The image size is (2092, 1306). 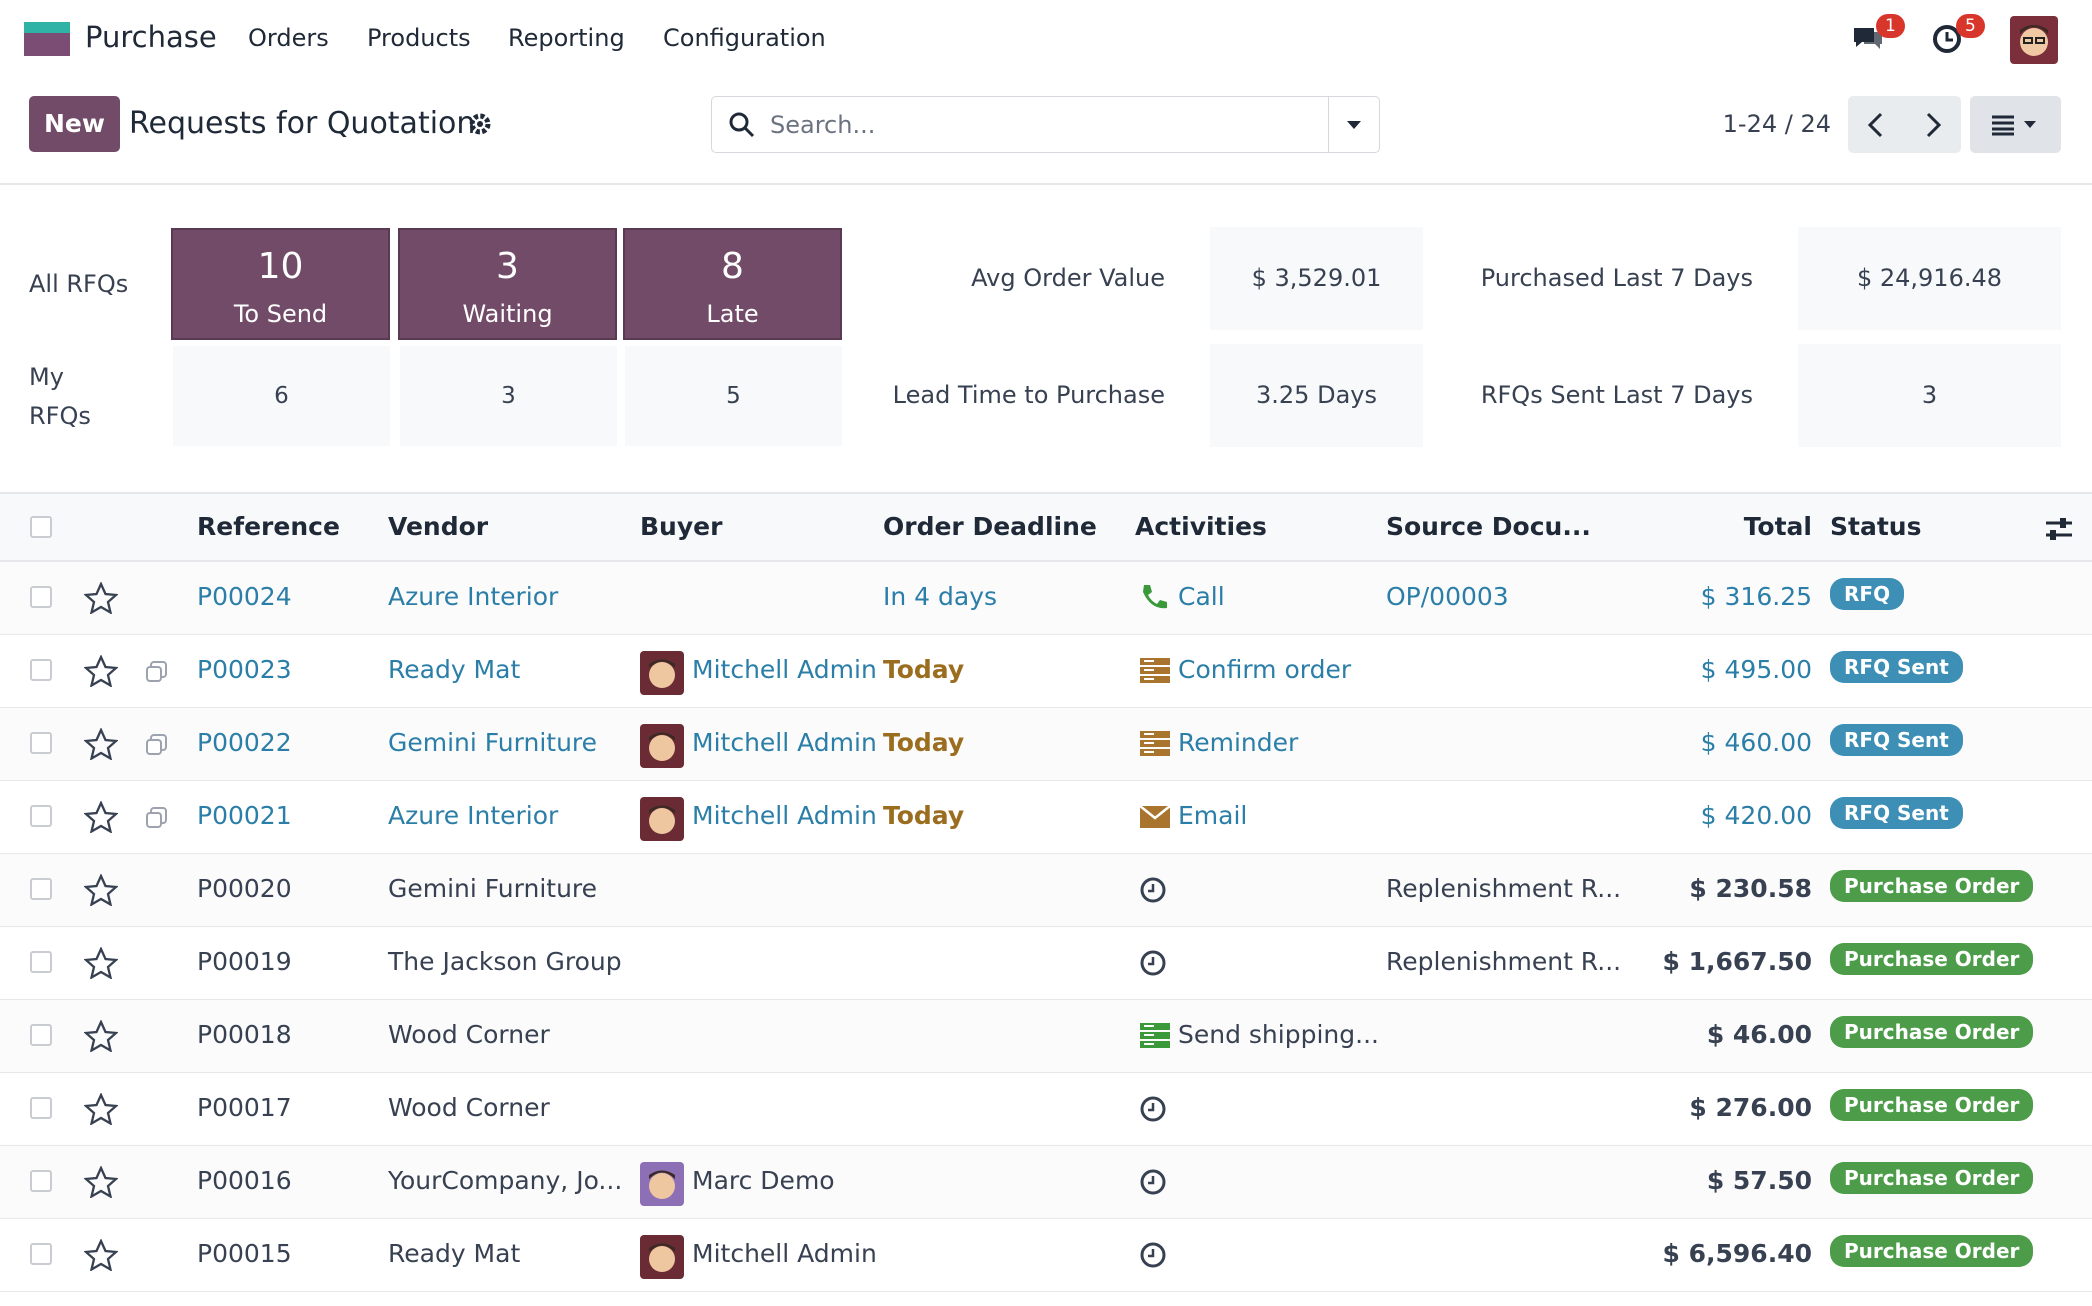 What do you see at coordinates (2034, 40) in the screenshot?
I see `user-avatar` at bounding box center [2034, 40].